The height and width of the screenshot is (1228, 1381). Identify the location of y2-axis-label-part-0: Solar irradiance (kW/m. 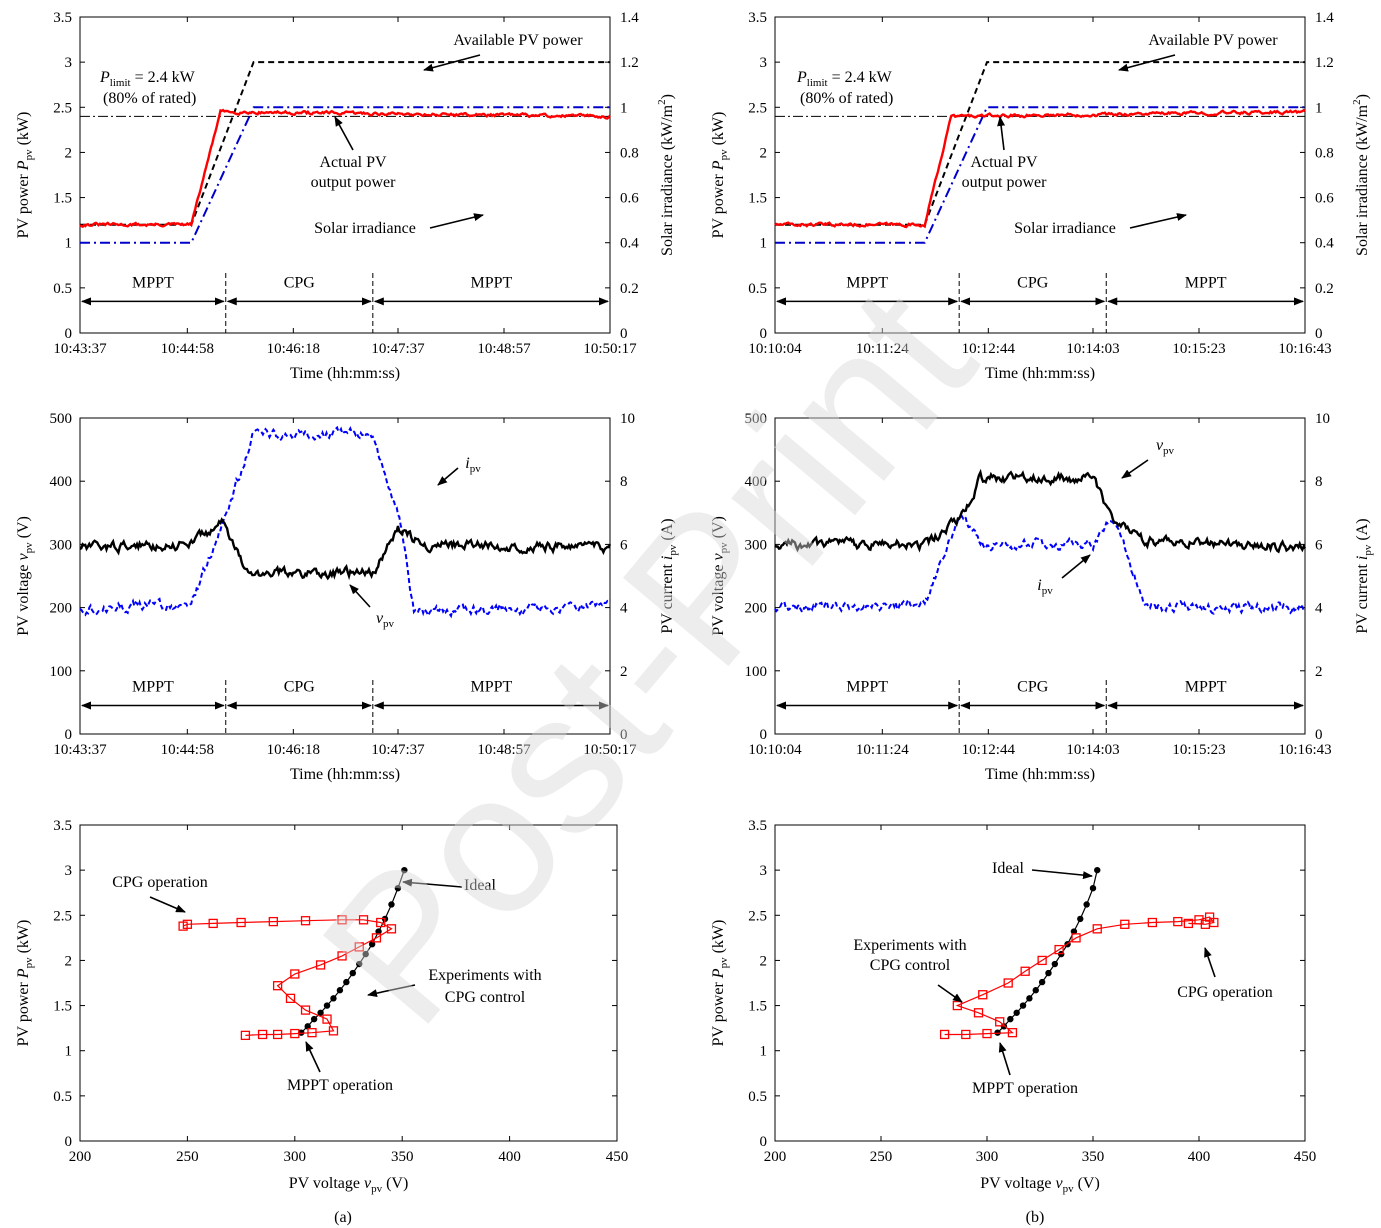
(667, 180).